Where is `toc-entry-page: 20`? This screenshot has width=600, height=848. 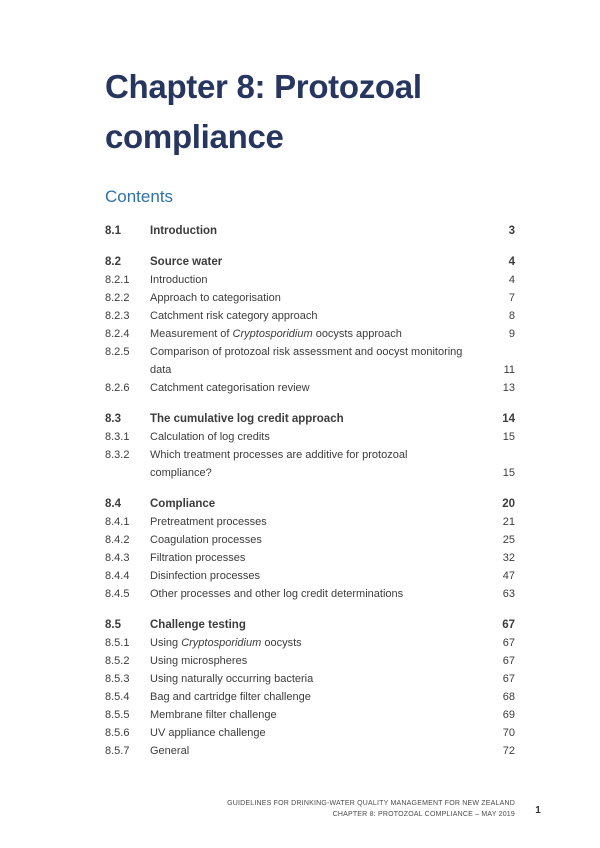 toc-entry-page: 20 is located at coordinates (493, 504).